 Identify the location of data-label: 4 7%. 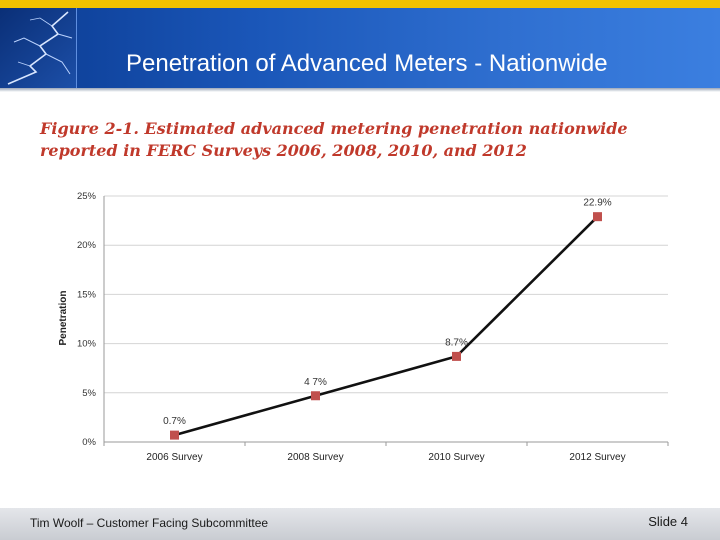
(315, 382).